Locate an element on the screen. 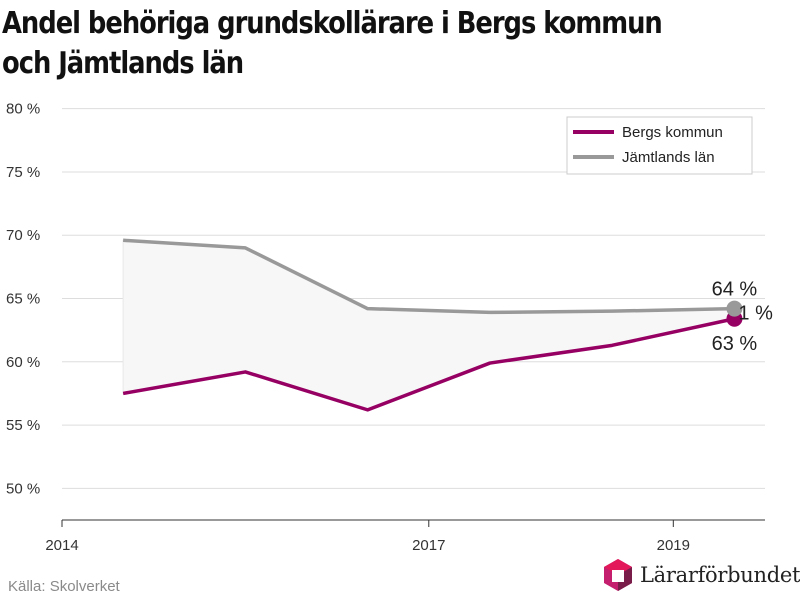 Image resolution: width=800 pixels, height=600 pixels. y-axis: 50 % 55 % 60 % 65 % 70 % 75 % 80 % is located at coordinates (23, 299).